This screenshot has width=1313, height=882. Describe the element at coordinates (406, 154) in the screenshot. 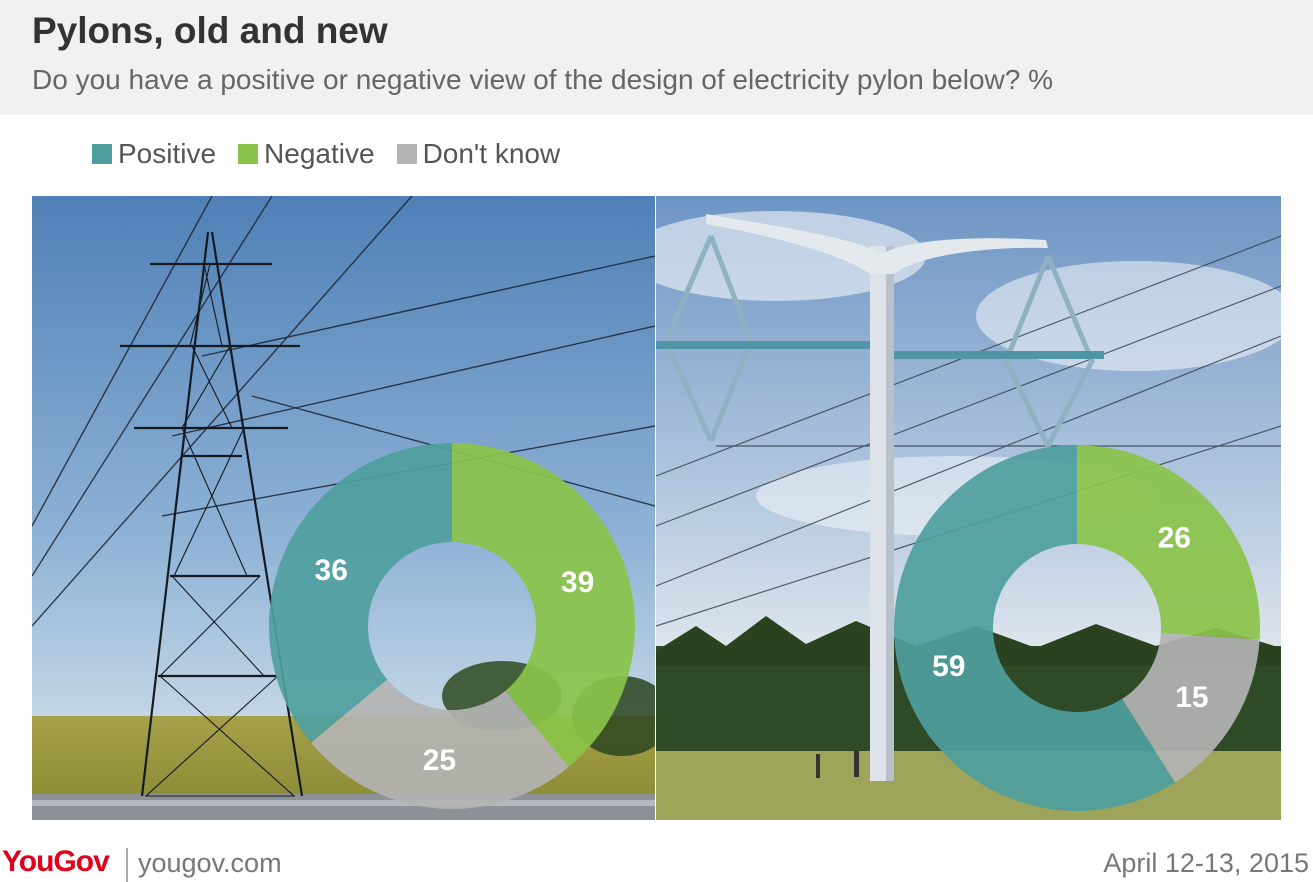

I see `legend-swatch-dont-know` at that location.